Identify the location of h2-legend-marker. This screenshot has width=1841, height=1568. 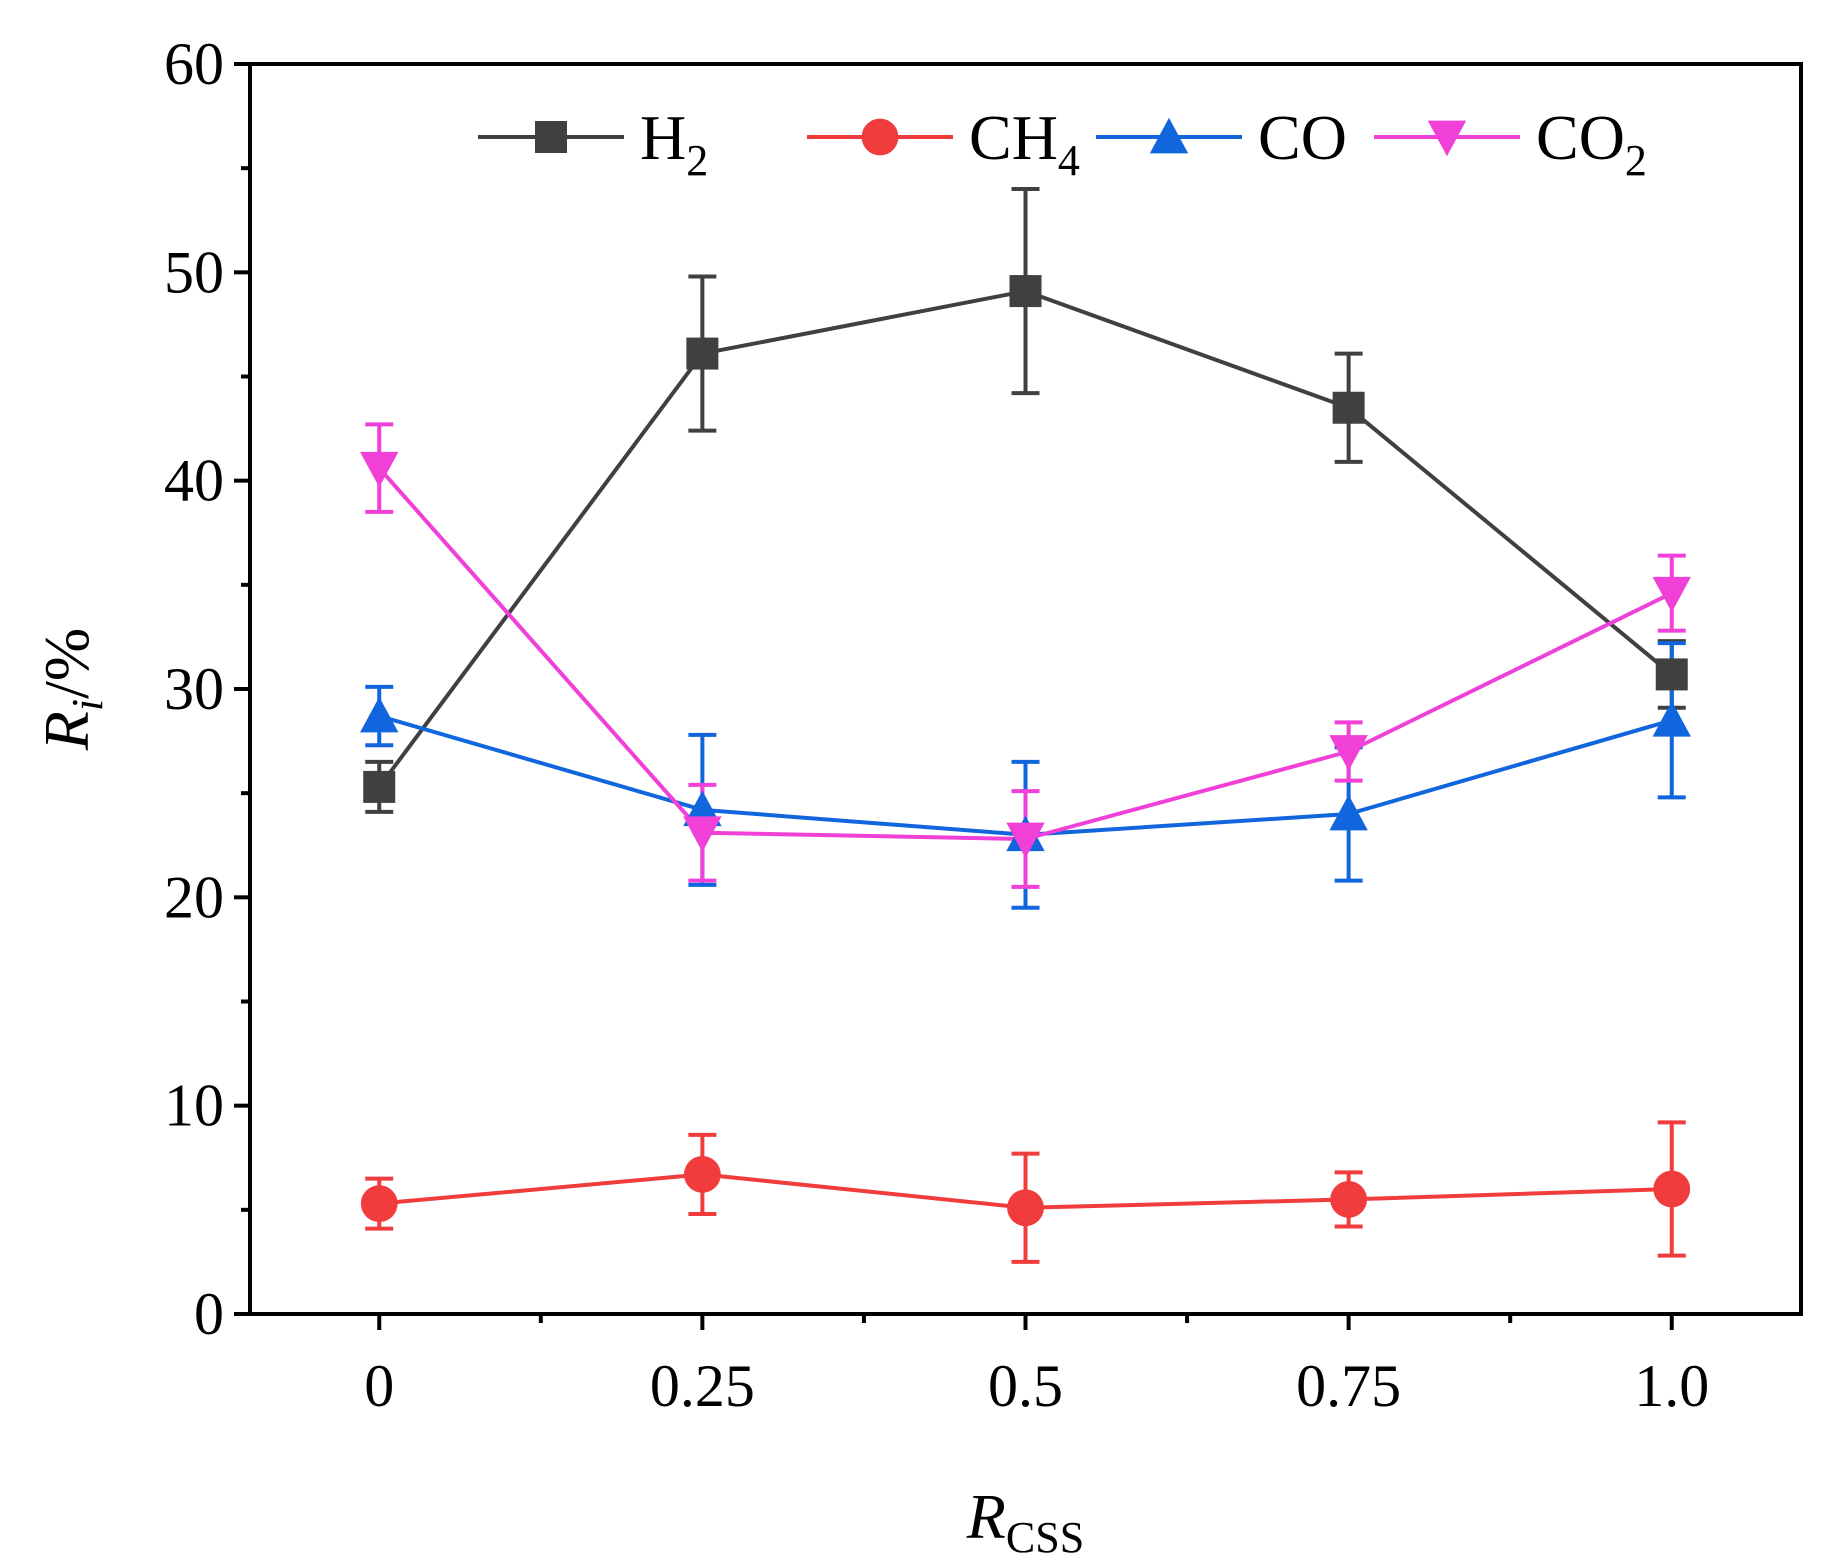
(551, 137).